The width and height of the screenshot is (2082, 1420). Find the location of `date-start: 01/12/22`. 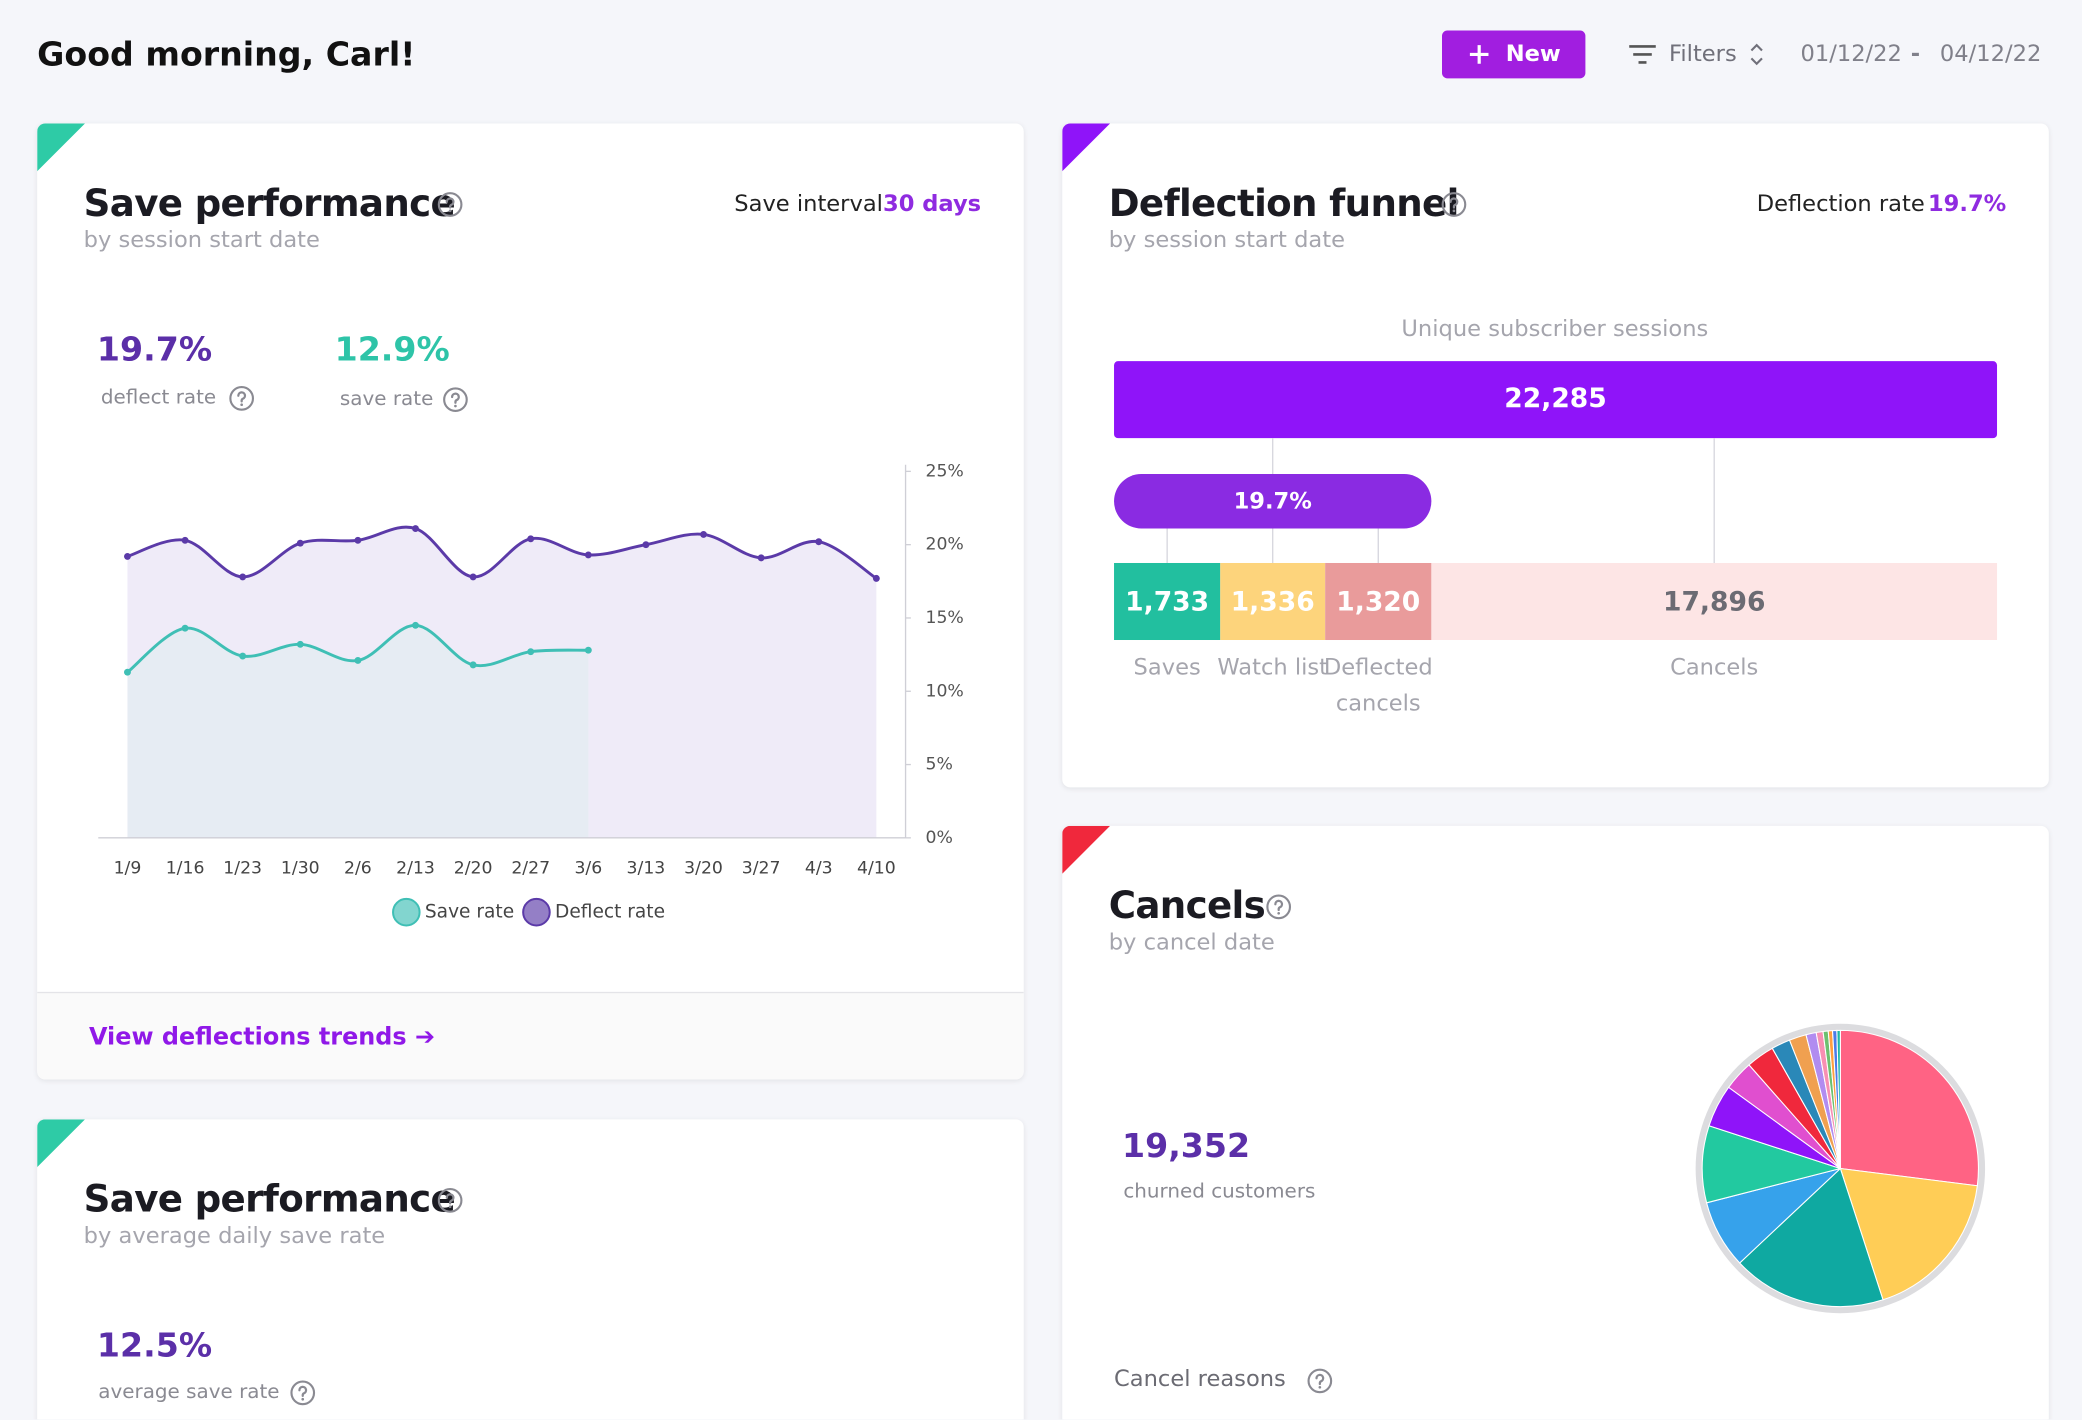

date-start: 01/12/22 is located at coordinates (1851, 54).